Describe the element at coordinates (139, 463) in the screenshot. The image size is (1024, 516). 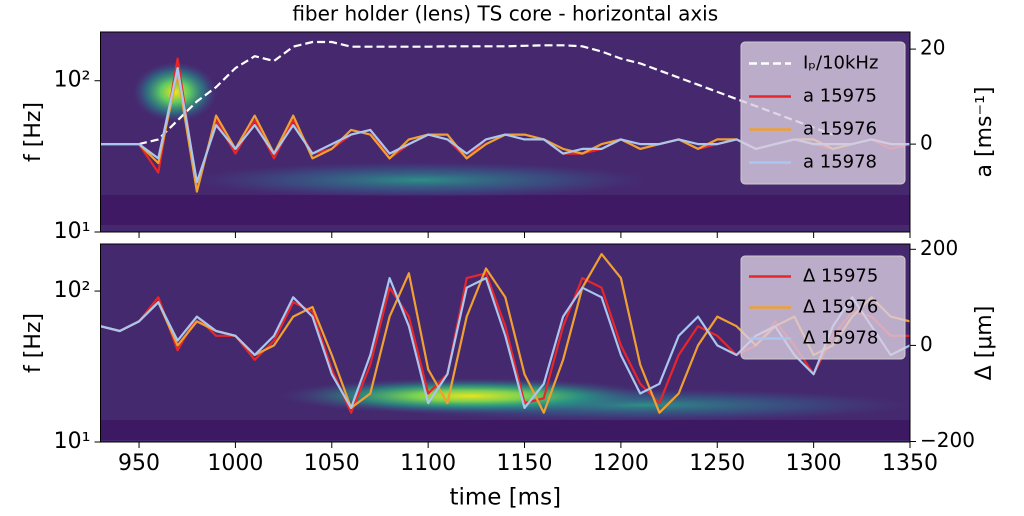
I see `x-tick-label: 950` at that location.